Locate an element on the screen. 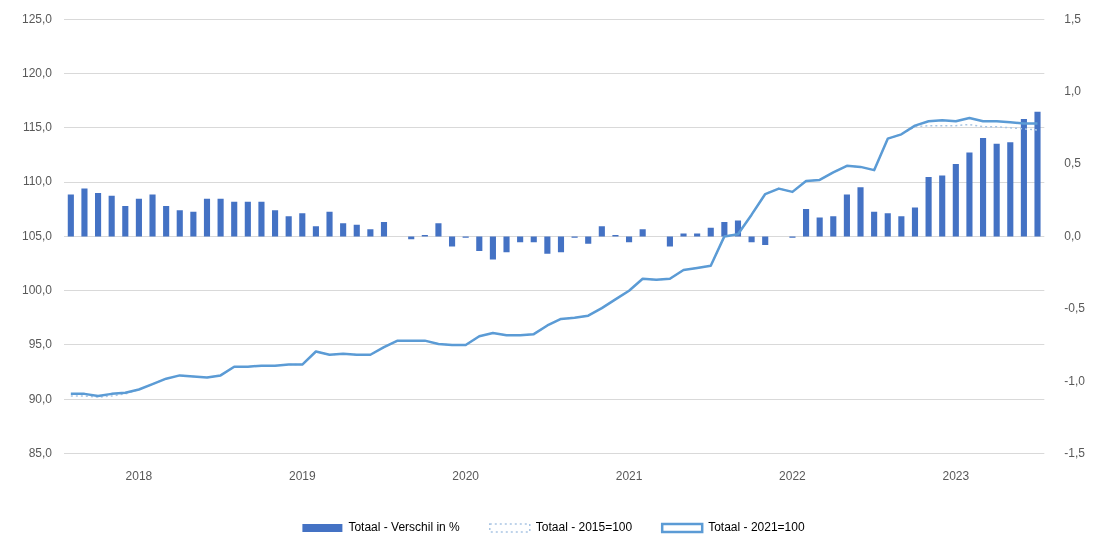  legend-label: Totaal - 2015=100 is located at coordinates (584, 527).